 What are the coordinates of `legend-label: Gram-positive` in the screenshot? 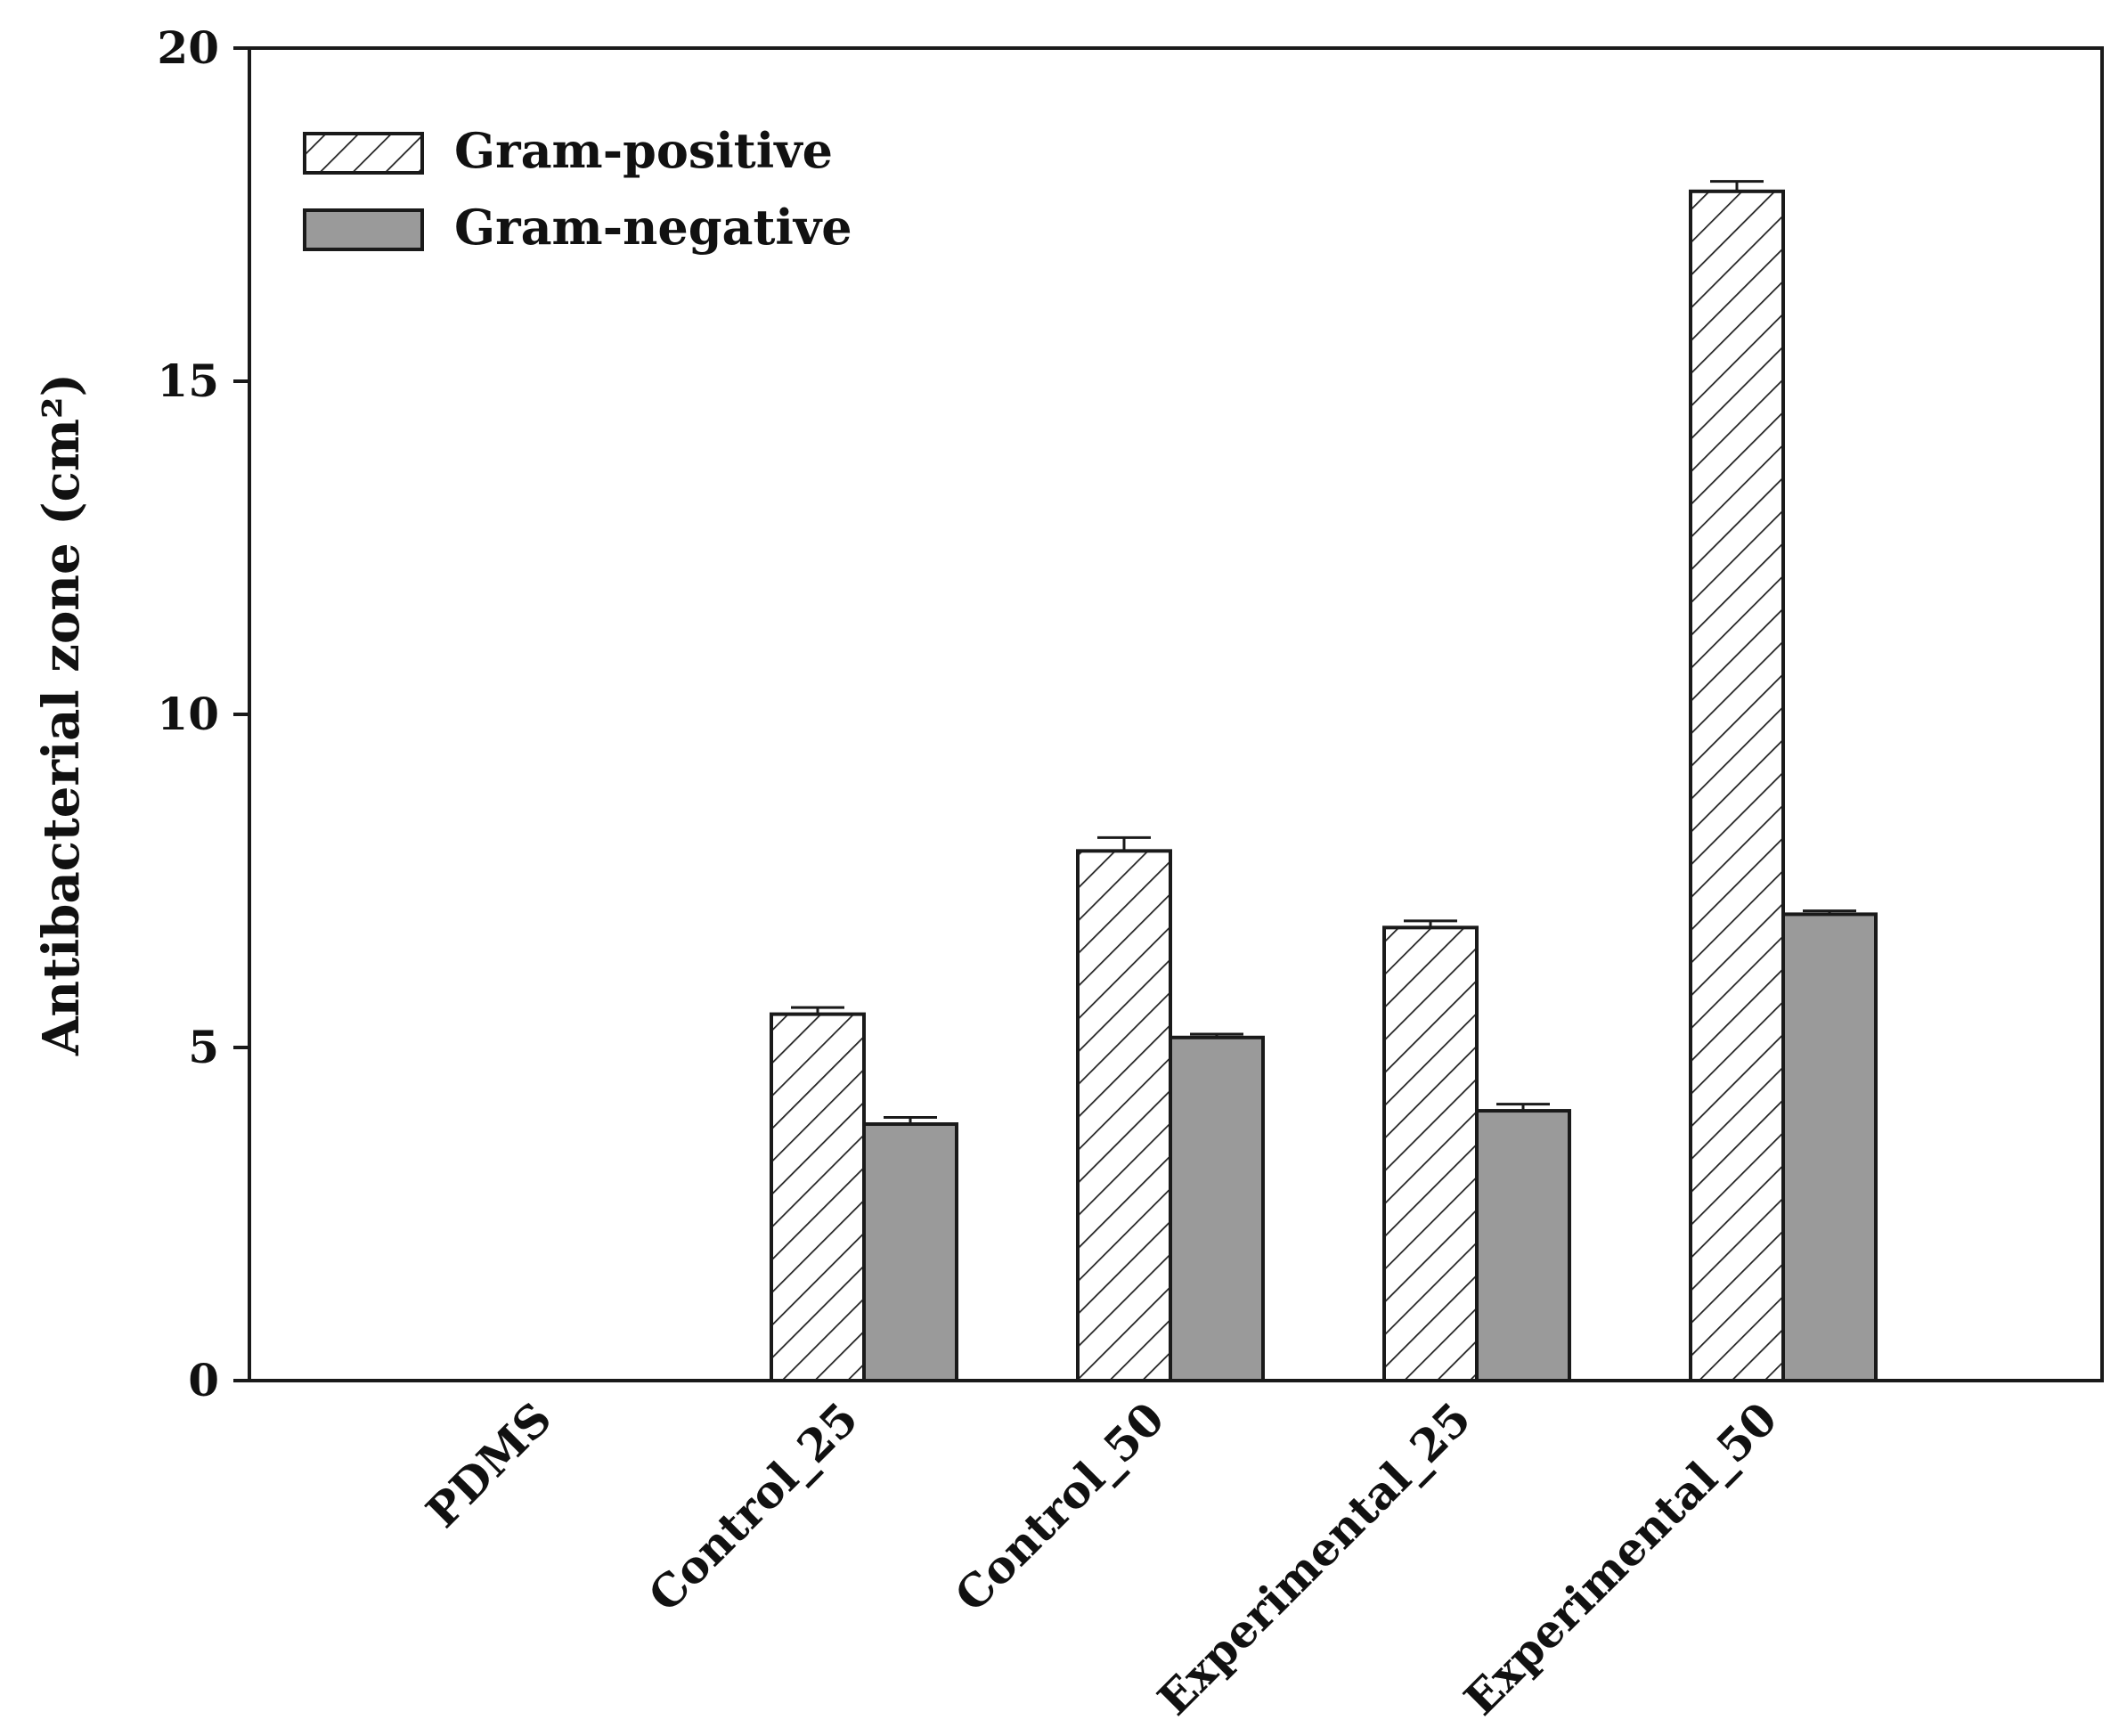 It's located at (644, 150).